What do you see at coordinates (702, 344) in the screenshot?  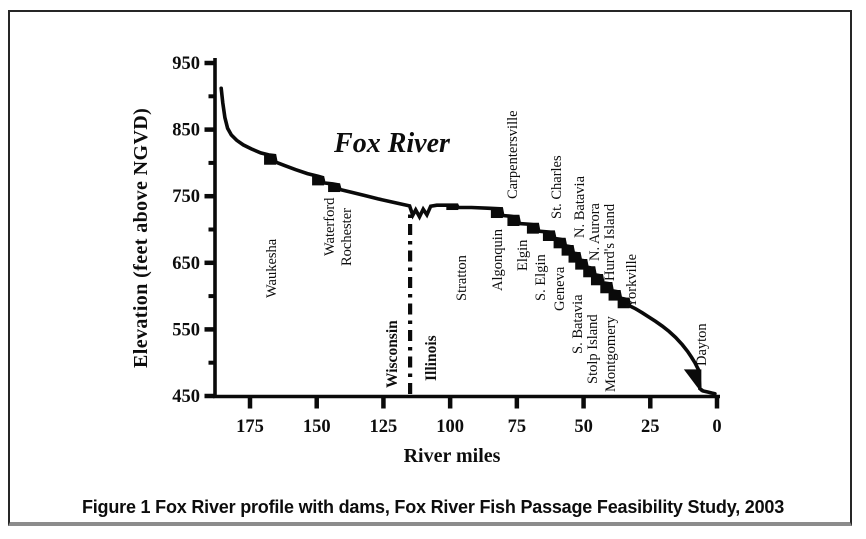 I see `dam-label: Dayton` at bounding box center [702, 344].